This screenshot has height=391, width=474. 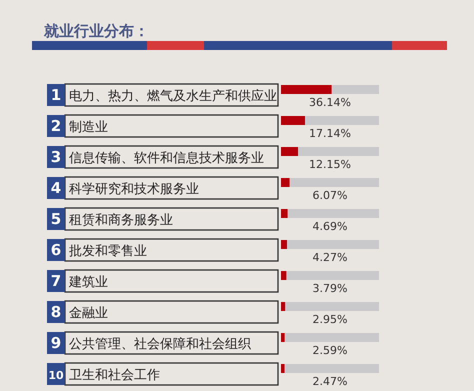 I want to click on y-tick-label: 信息传输、软件和信息技术服务业, so click(x=166, y=158).